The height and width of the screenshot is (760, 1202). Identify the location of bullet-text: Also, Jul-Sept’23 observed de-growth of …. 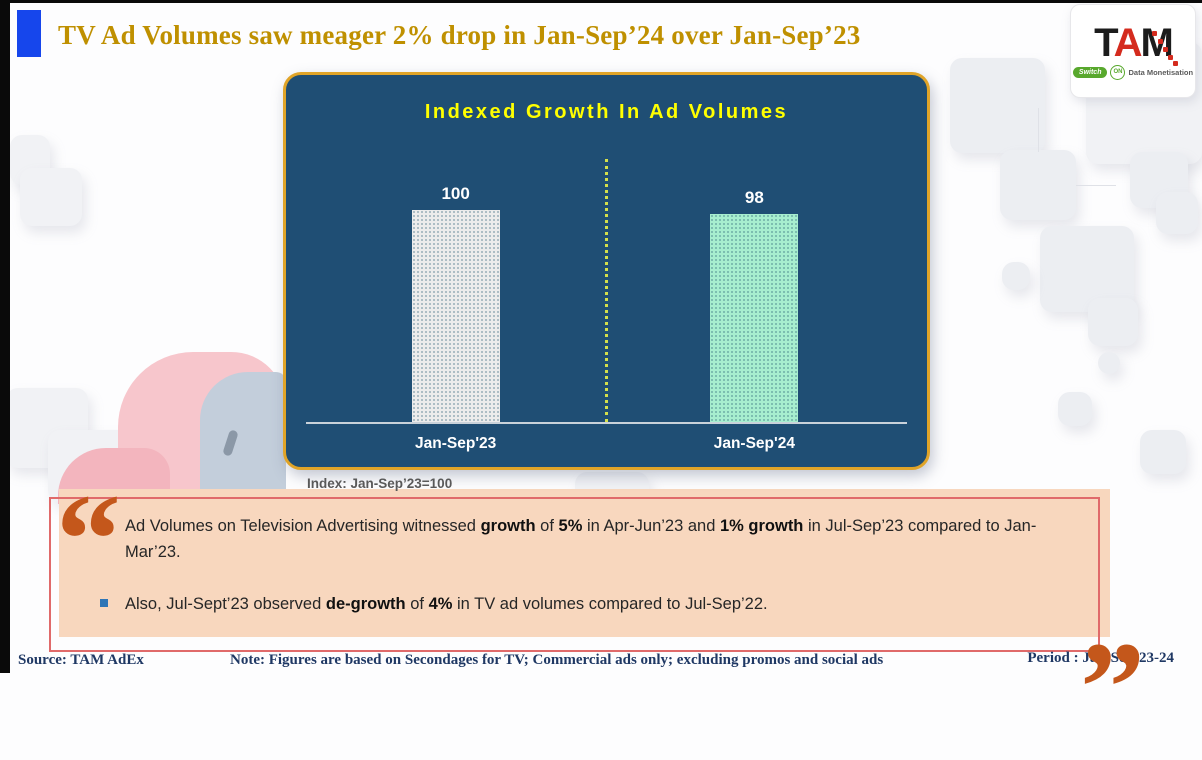
(446, 604).